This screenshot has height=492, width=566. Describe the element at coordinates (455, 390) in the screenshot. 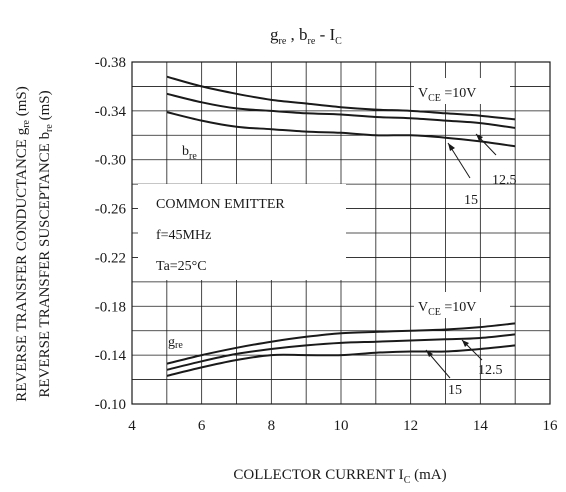

I see `bottom-label-15: 15` at that location.